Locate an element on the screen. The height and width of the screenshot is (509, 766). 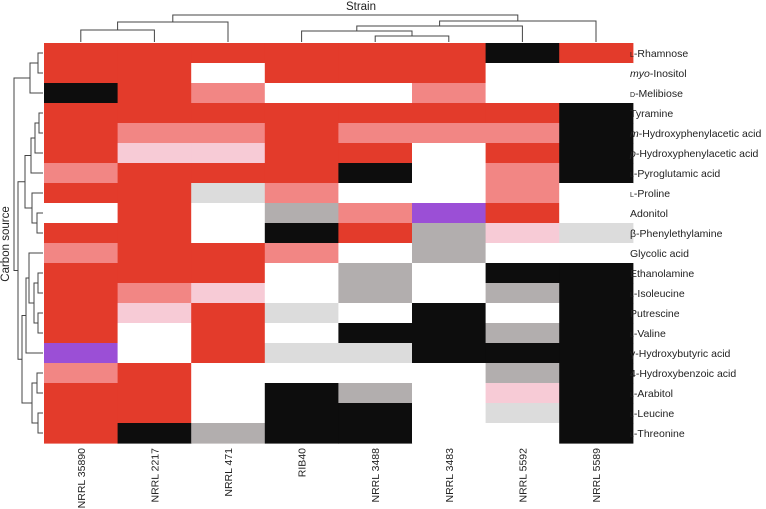
row-label: l-Valine is located at coordinates (648, 334).